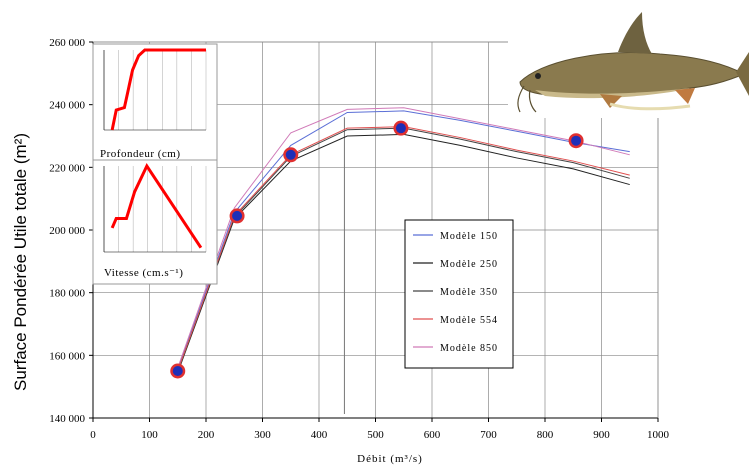 Image resolution: width=749 pixels, height=468 pixels. What do you see at coordinates (742, 74) in the screenshot?
I see `fish-tail` at bounding box center [742, 74].